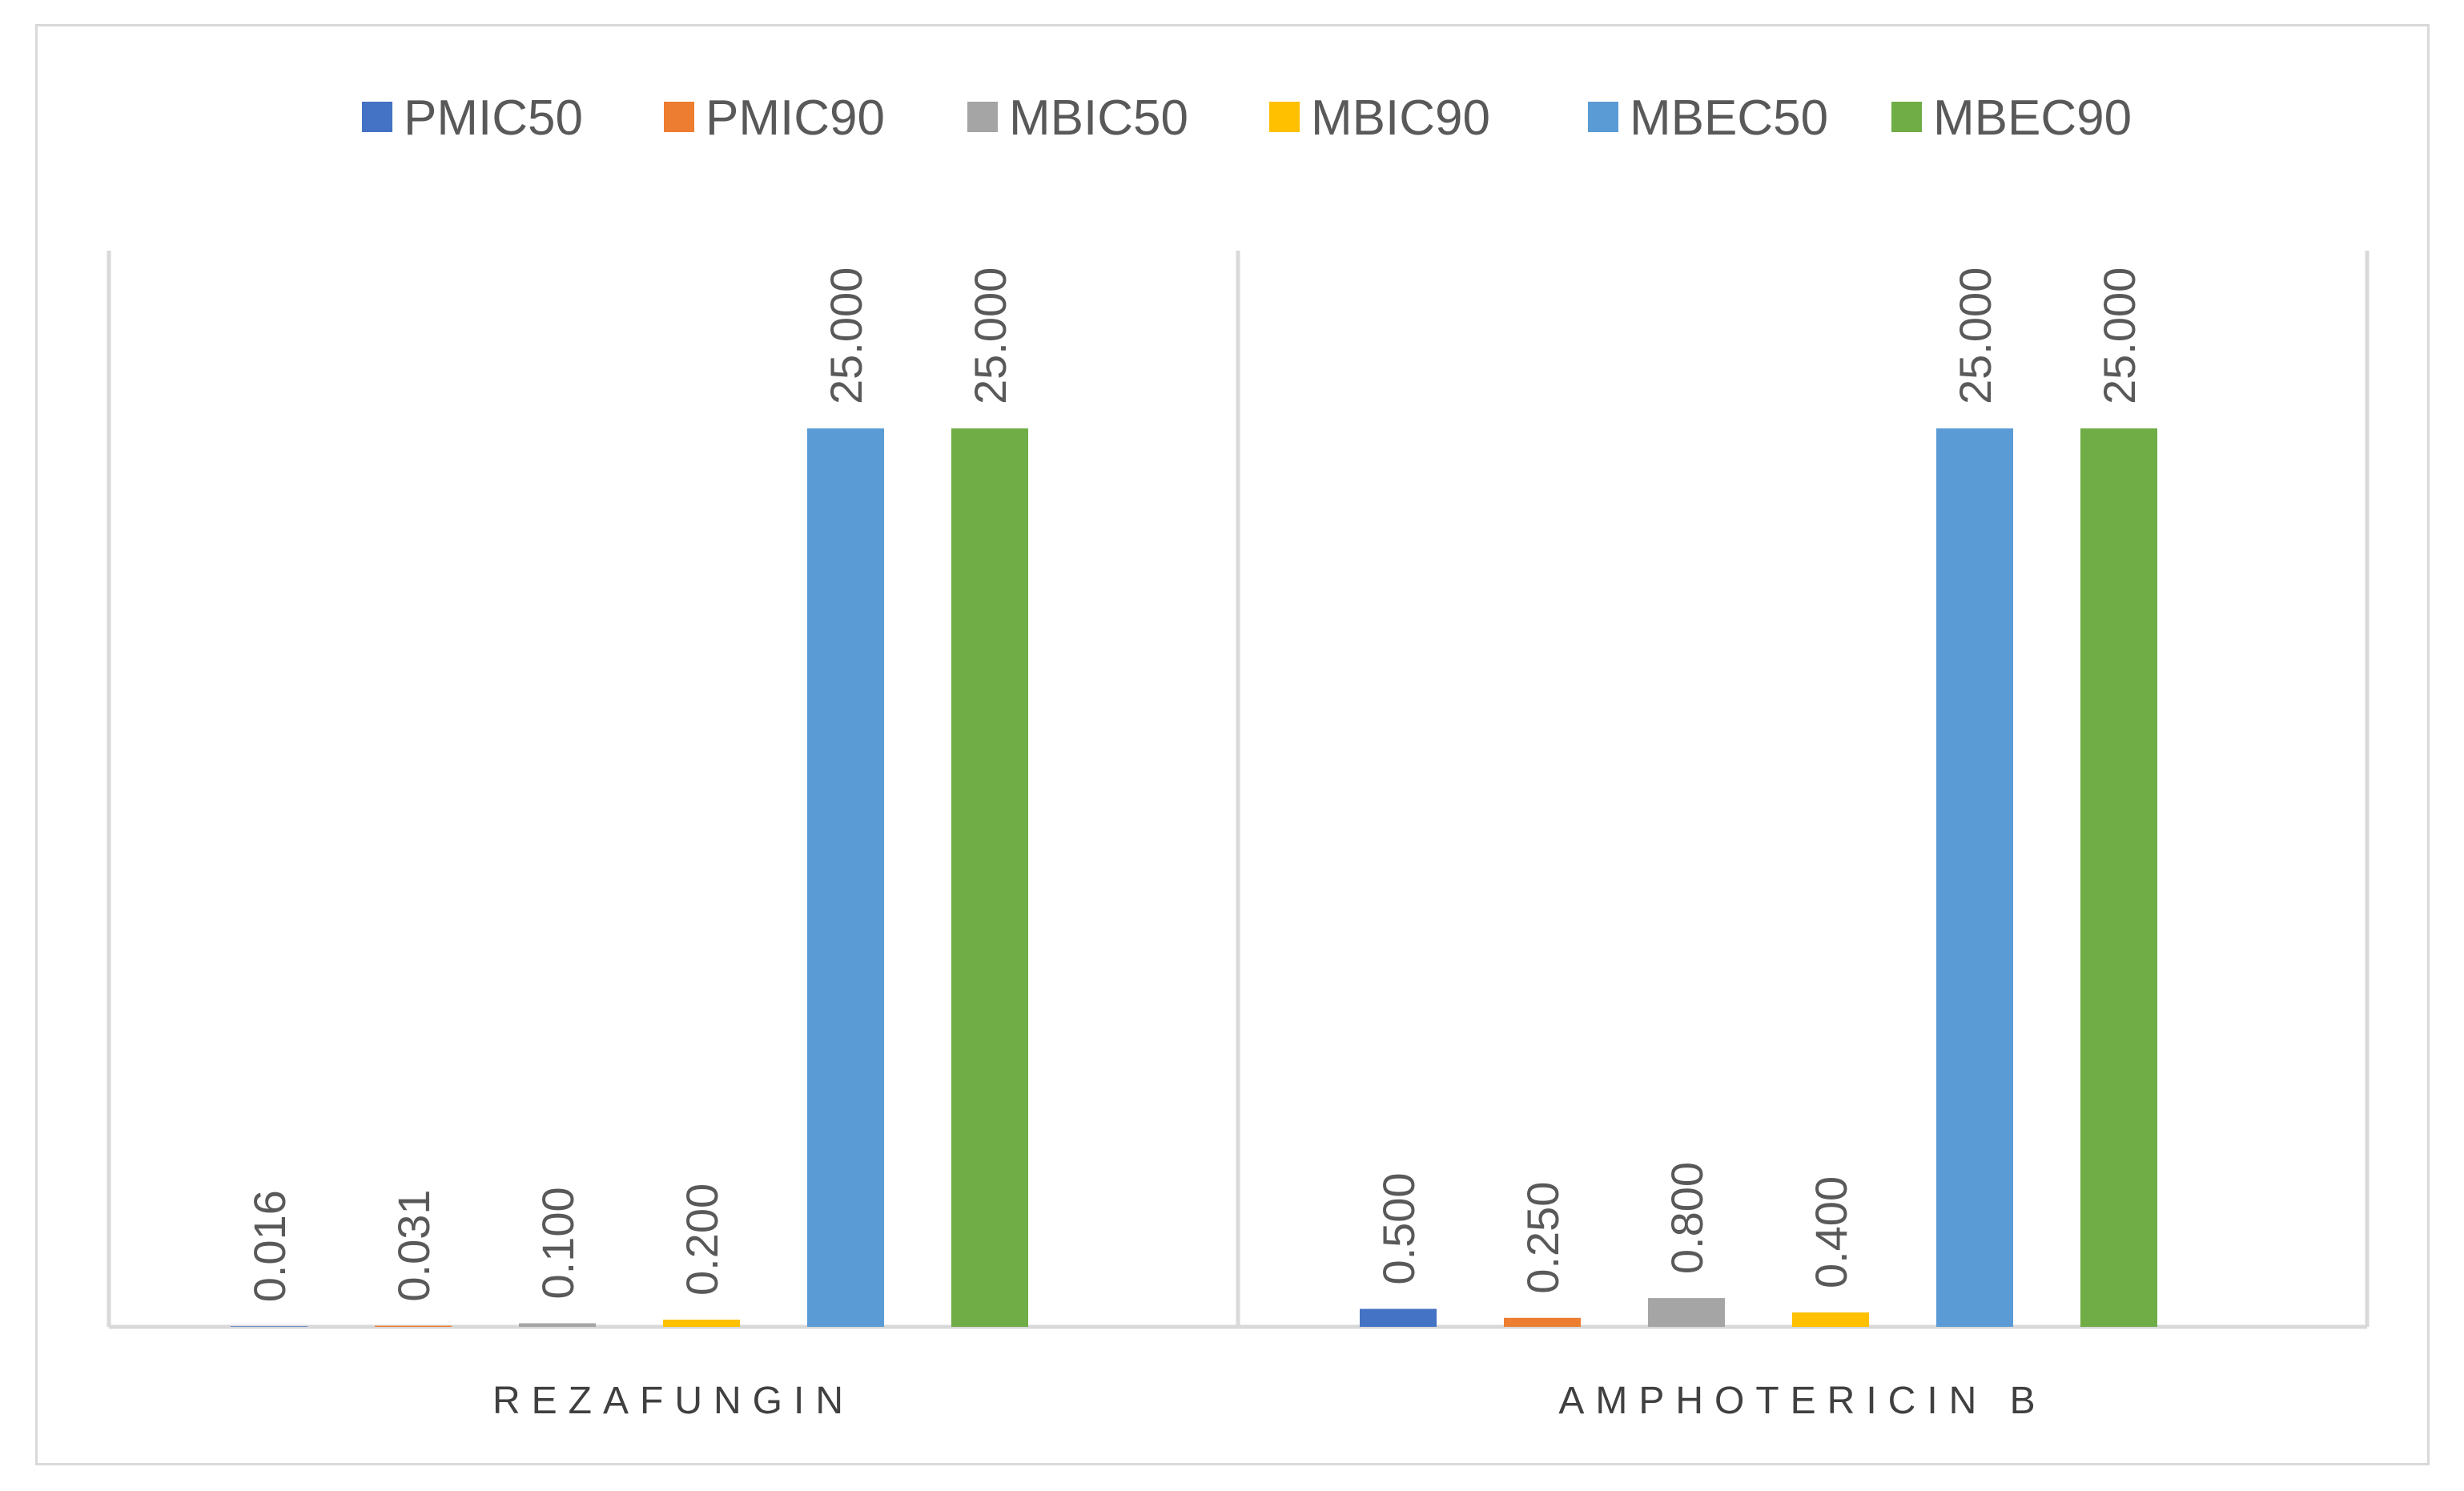  I want to click on legend-item-mbic50: MBIC50, so click(1077, 118).